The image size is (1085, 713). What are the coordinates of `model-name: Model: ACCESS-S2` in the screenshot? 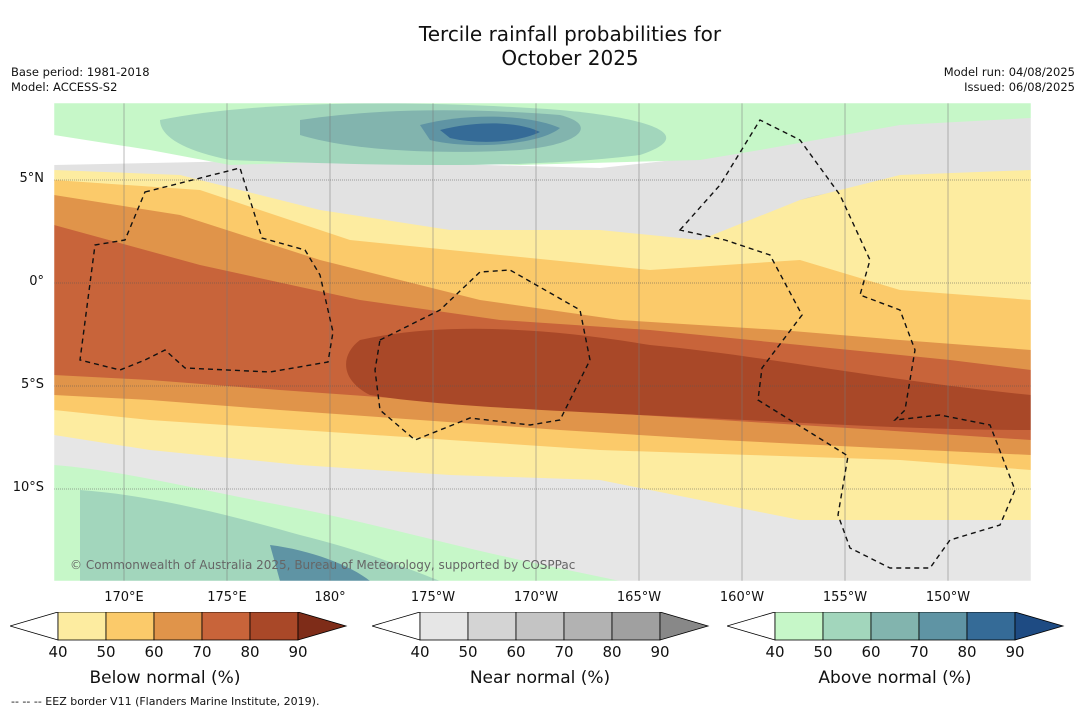 It's located at (64, 87).